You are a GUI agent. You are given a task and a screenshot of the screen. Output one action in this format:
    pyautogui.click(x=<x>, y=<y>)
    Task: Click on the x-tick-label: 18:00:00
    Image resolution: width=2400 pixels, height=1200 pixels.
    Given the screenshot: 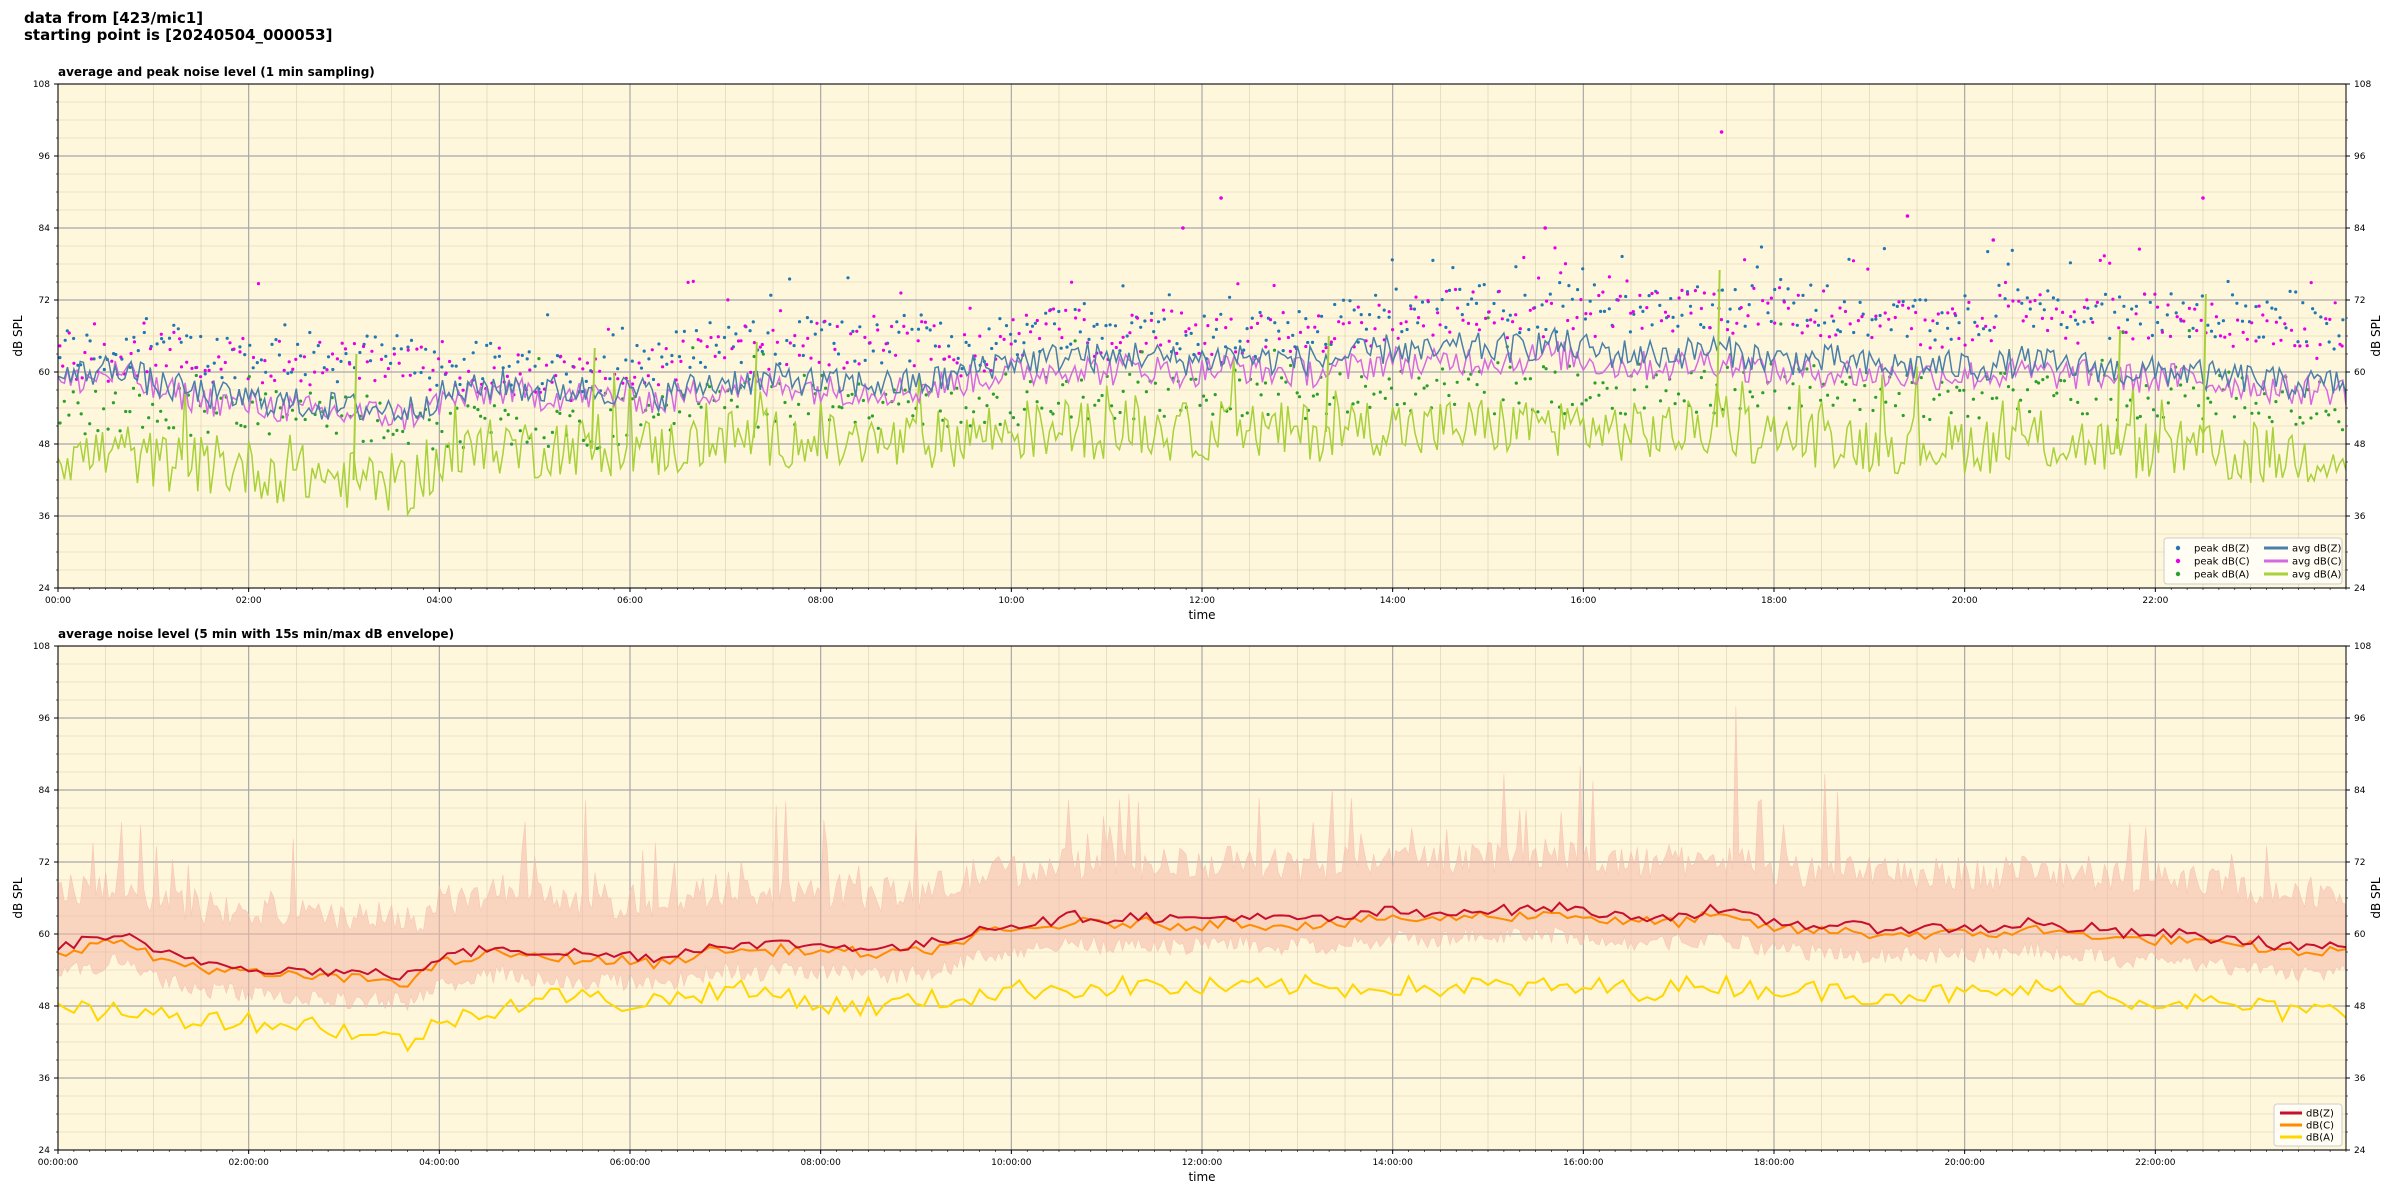 What is the action you would take?
    pyautogui.click(x=1774, y=1163)
    